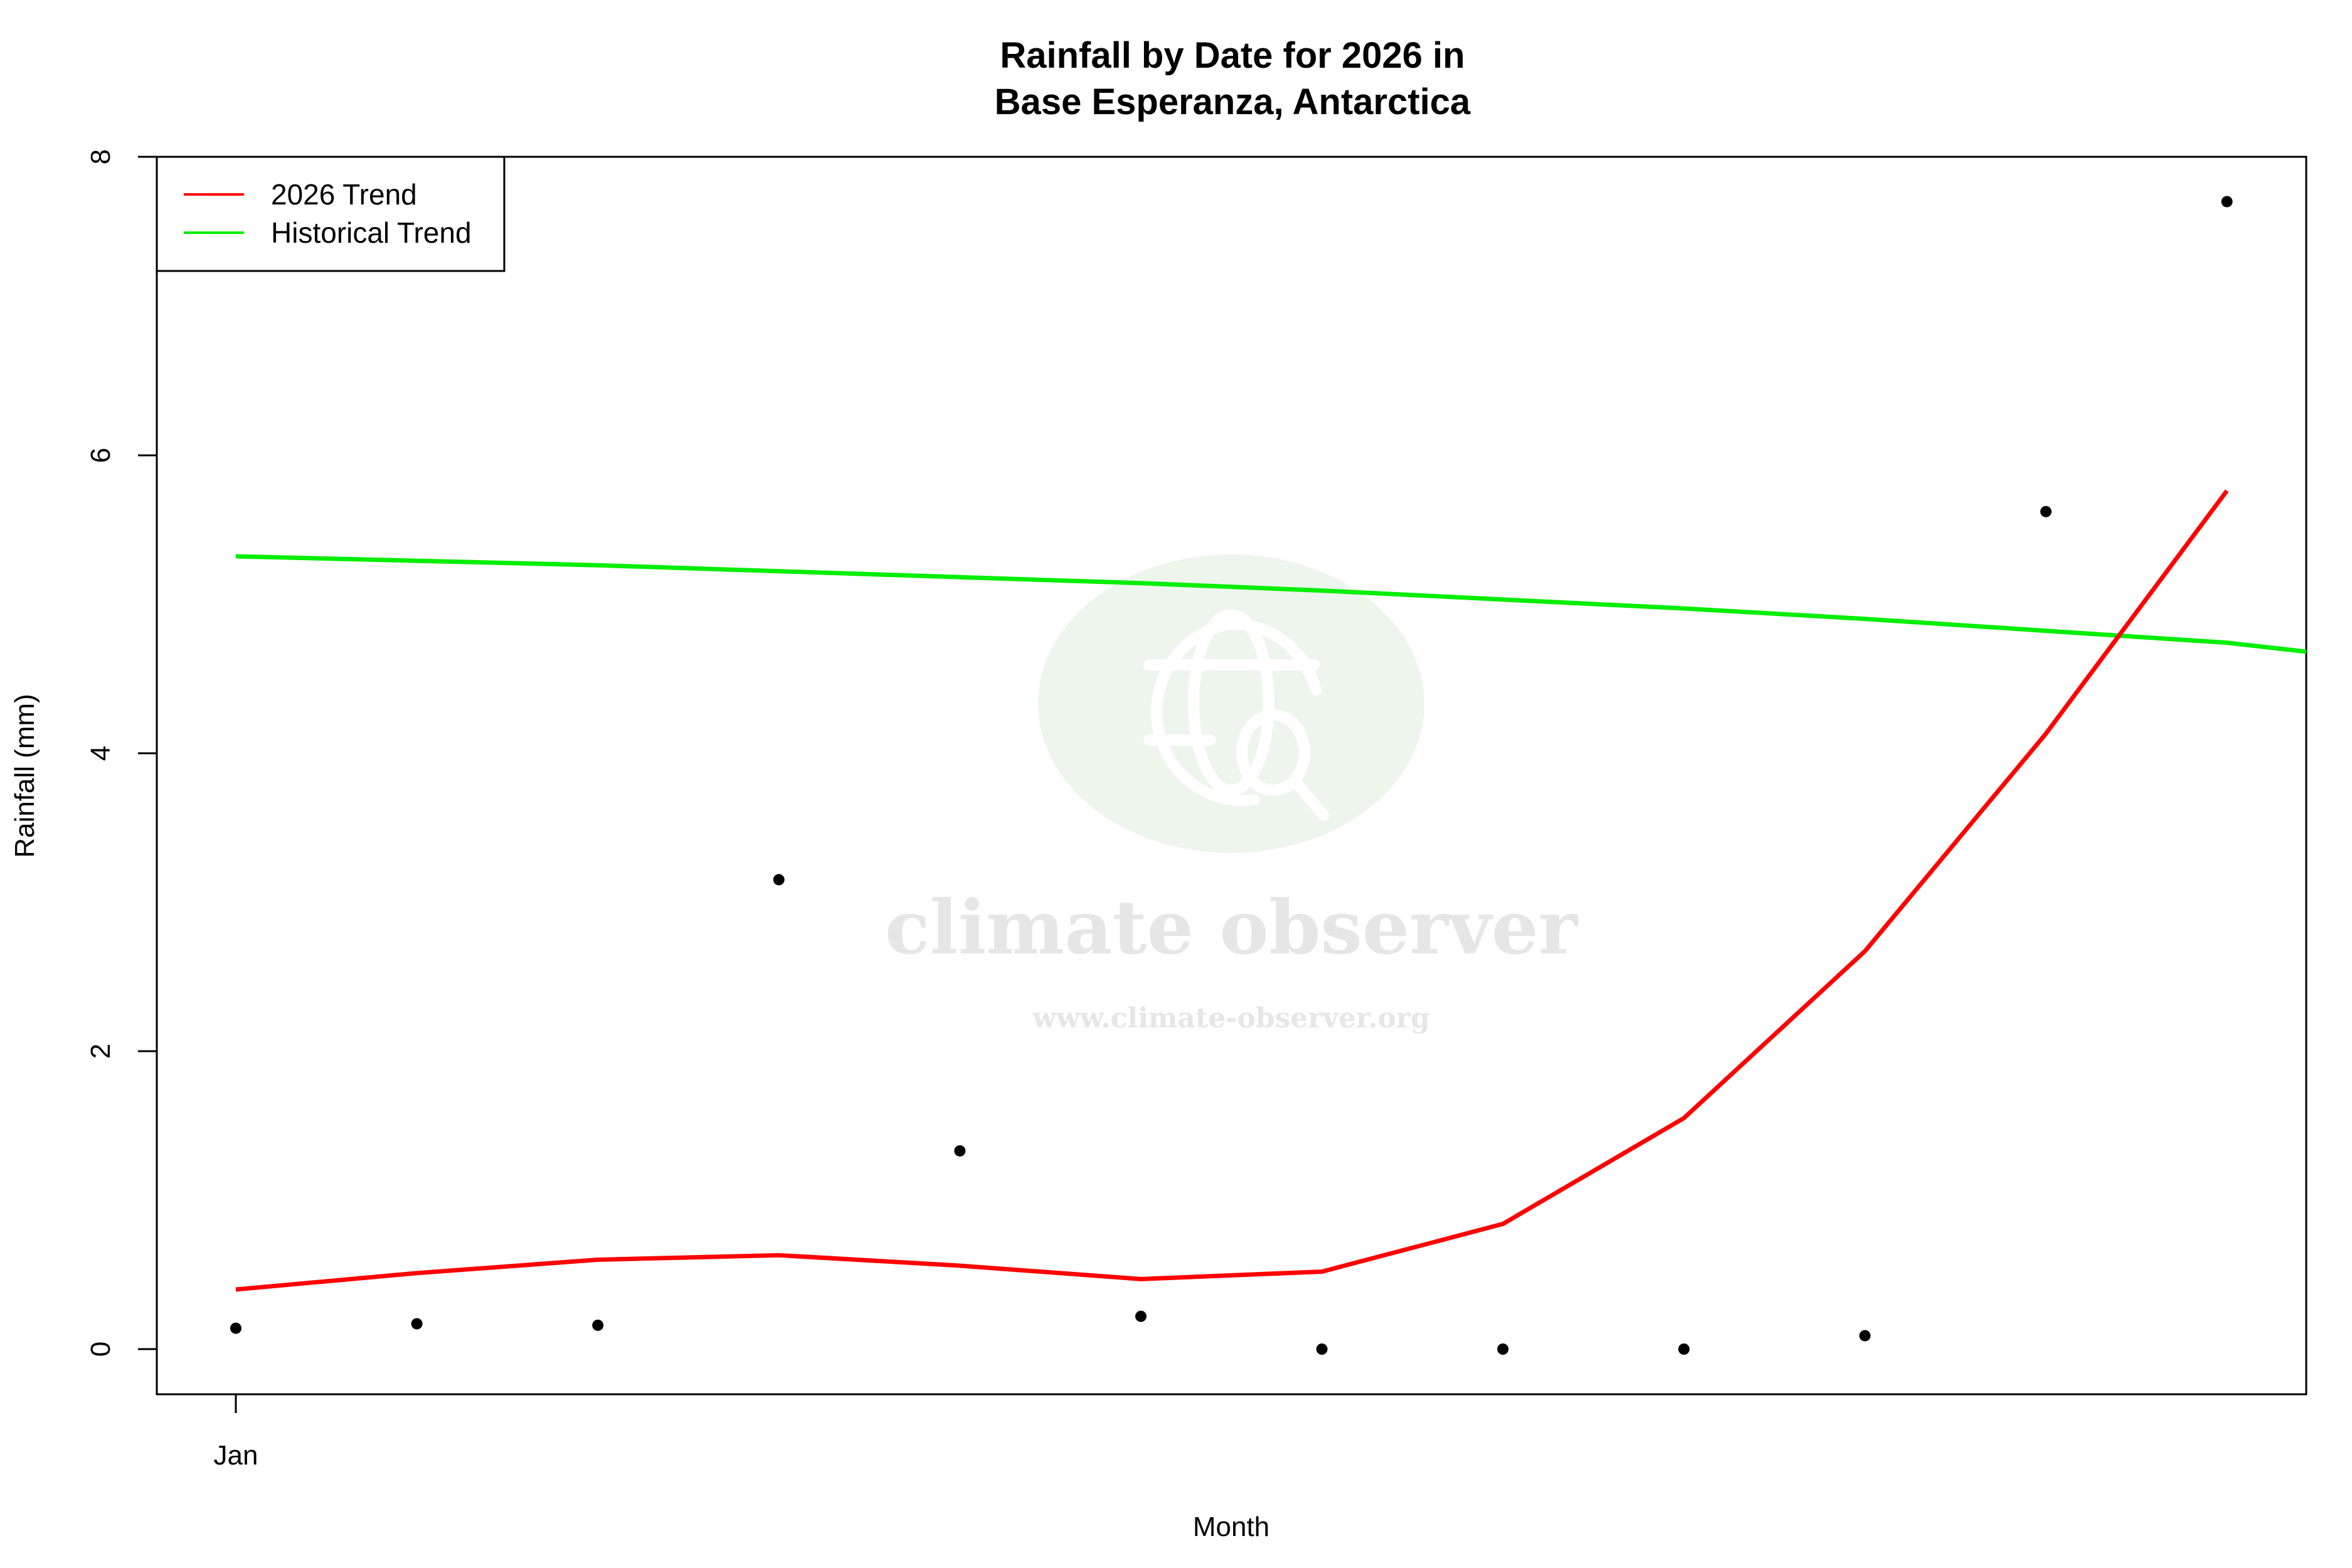 This screenshot has width=2352, height=1568. What do you see at coordinates (1231, 1018) in the screenshot?
I see `watermark-url: www.climate-observer.org` at bounding box center [1231, 1018].